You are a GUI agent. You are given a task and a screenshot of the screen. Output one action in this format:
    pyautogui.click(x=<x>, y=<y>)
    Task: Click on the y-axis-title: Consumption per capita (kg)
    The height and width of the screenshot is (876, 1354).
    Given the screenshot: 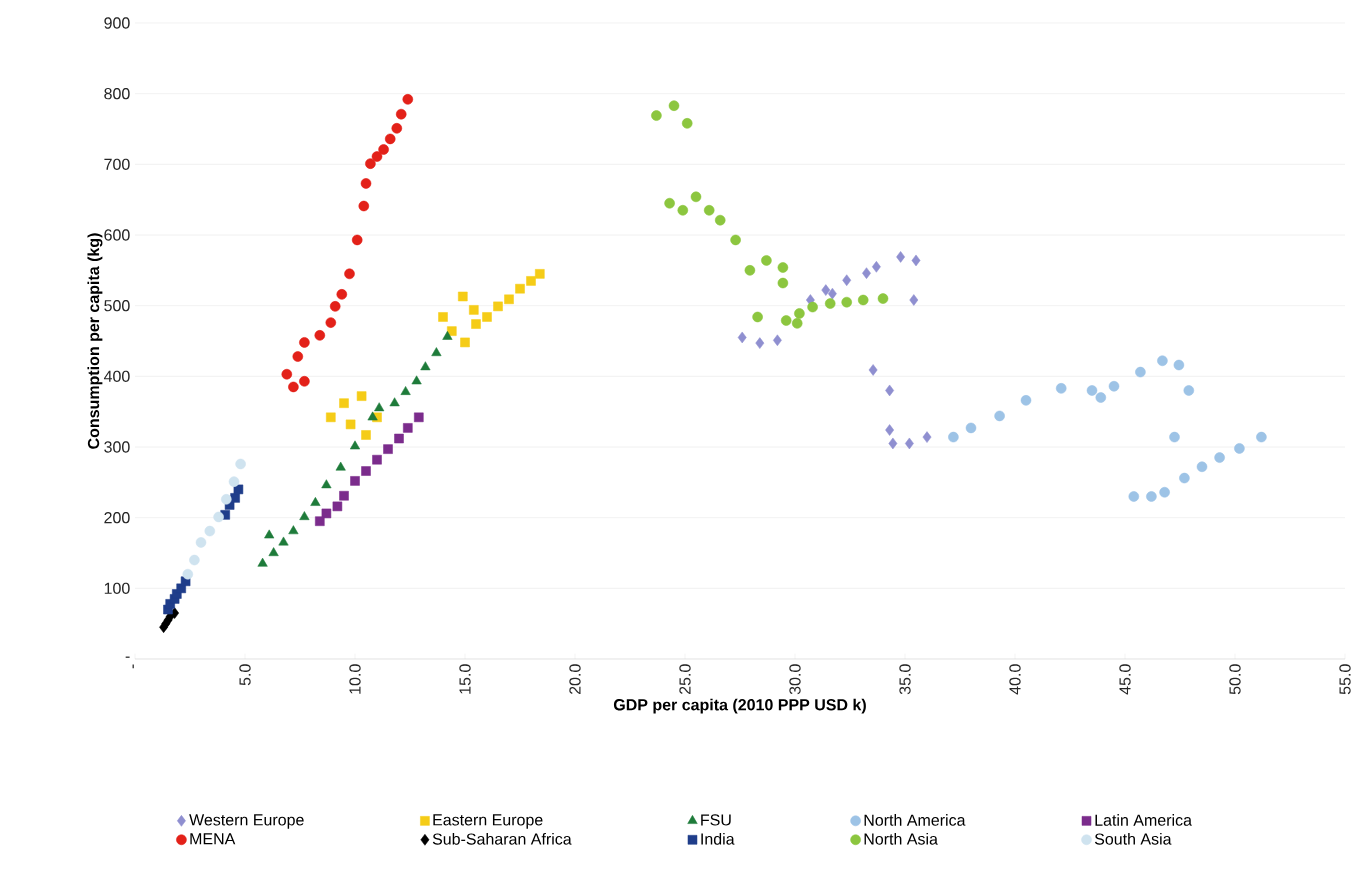 What is the action you would take?
    pyautogui.click(x=95, y=341)
    